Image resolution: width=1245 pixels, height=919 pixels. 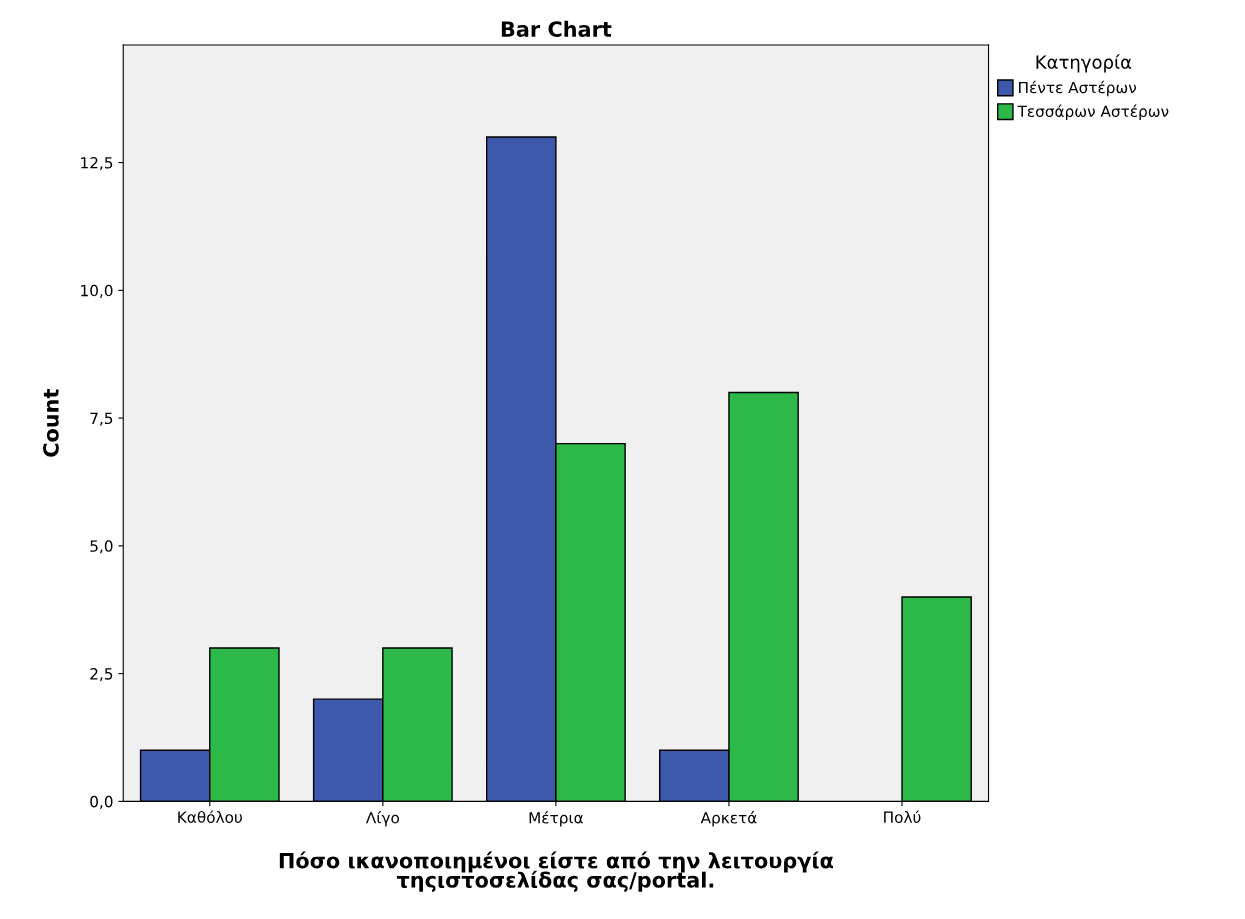 What do you see at coordinates (51, 423) in the screenshot?
I see `y-axis-title: Count` at bounding box center [51, 423].